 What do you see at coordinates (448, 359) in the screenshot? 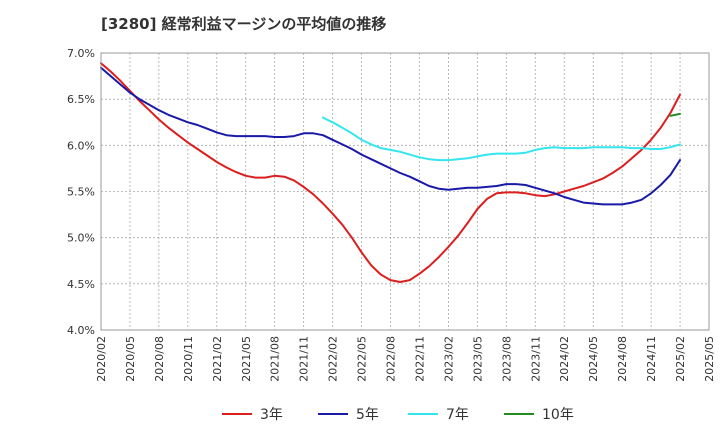
I see `x-tick-label: 2023/02` at bounding box center [448, 359].